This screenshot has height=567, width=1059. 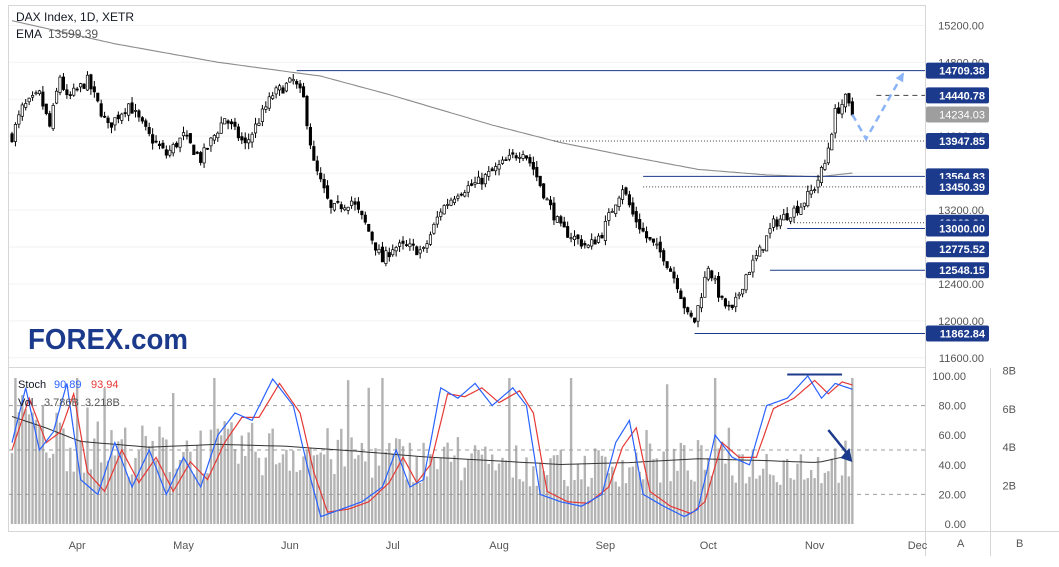 I want to click on btn-b: B, so click(x=1019, y=544).